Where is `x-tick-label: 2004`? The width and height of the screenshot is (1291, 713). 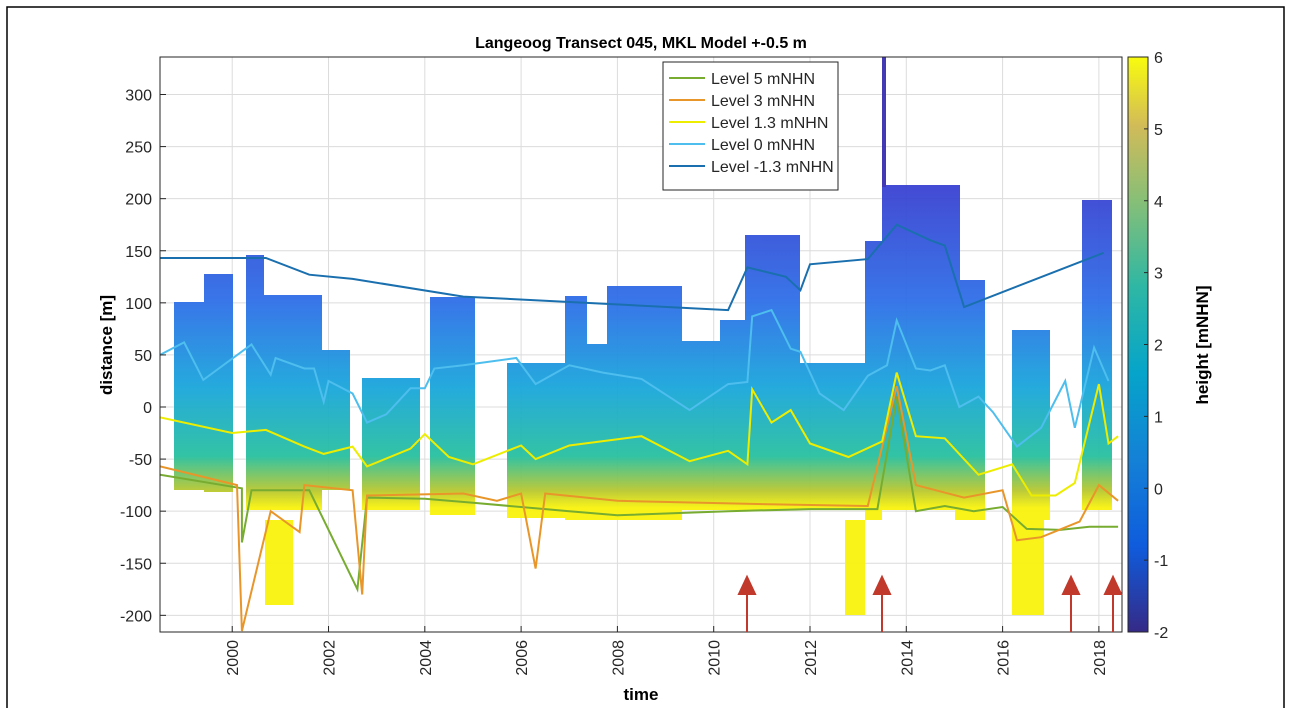 x-tick-label: 2004 is located at coordinates (426, 658).